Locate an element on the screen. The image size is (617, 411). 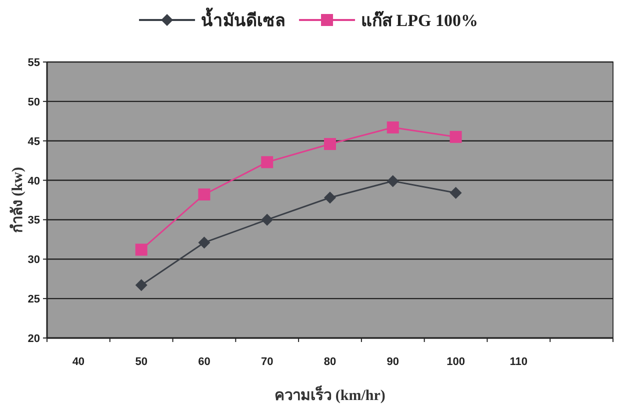
y-tick-label: 45 is located at coordinates (34, 142).